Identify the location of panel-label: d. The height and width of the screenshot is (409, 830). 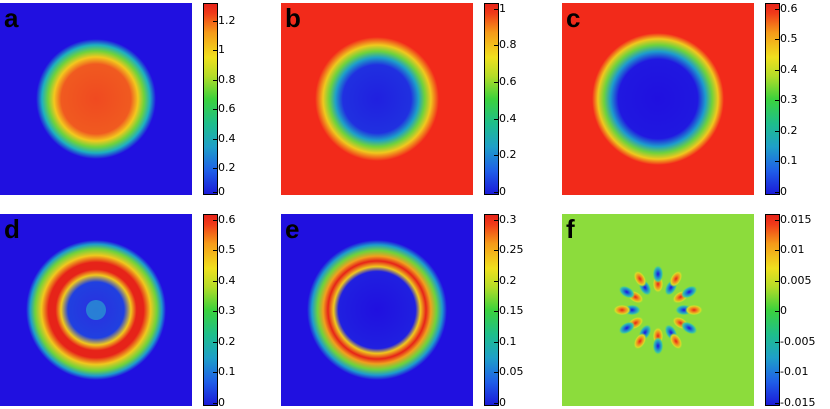
(12, 229).